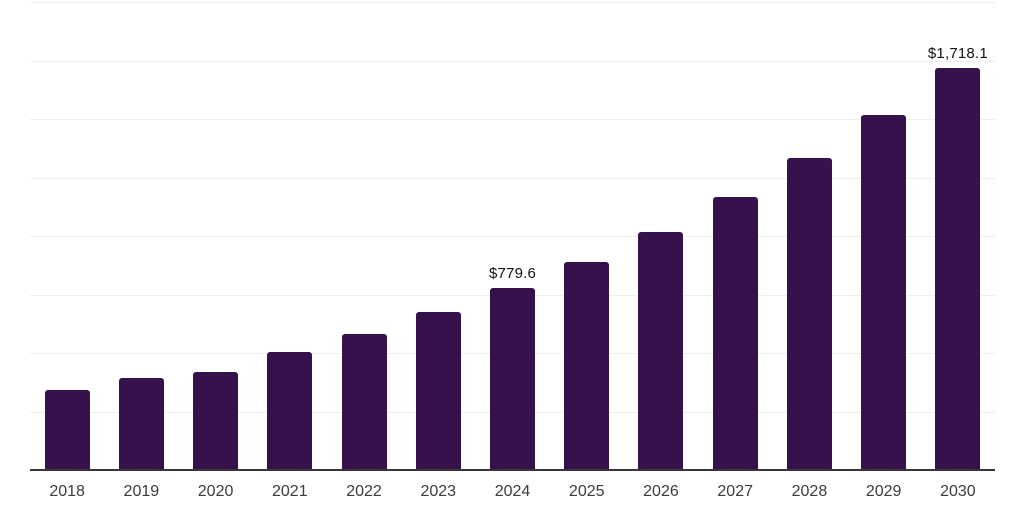 This screenshot has height=512, width=1024. What do you see at coordinates (512, 273) in the screenshot?
I see `value-label-2024: $779.6` at bounding box center [512, 273].